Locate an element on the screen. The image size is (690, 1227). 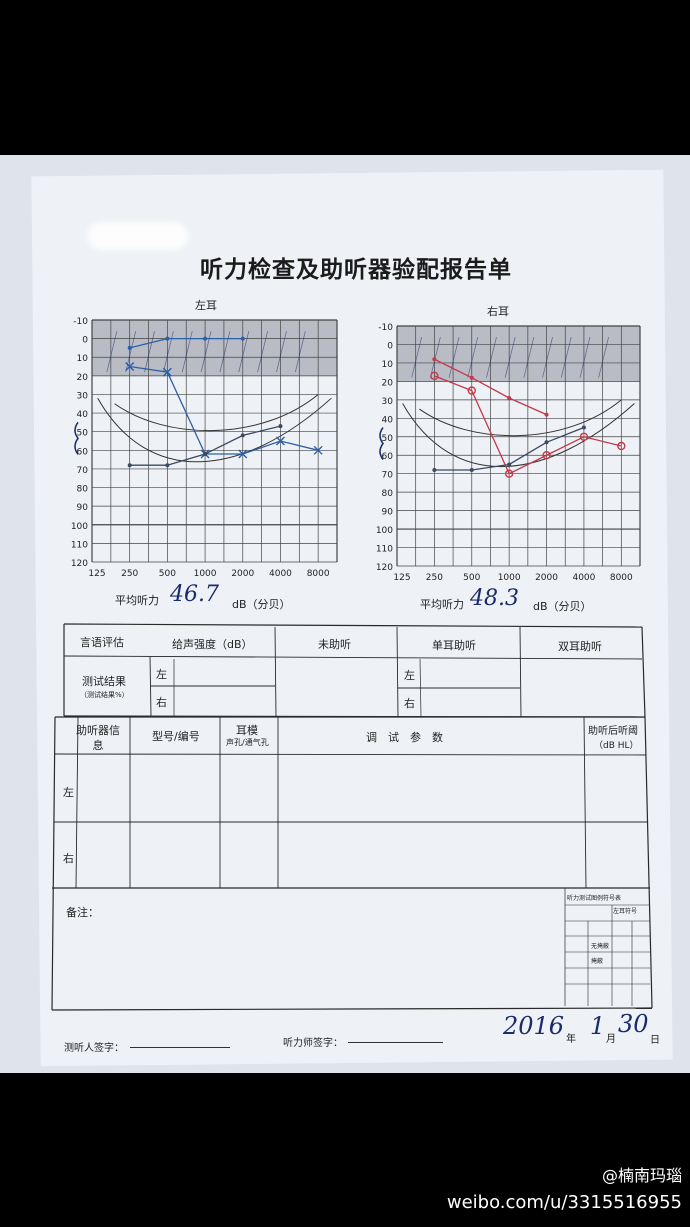
aid-mold-label: 耳模 is located at coordinates (247, 730).